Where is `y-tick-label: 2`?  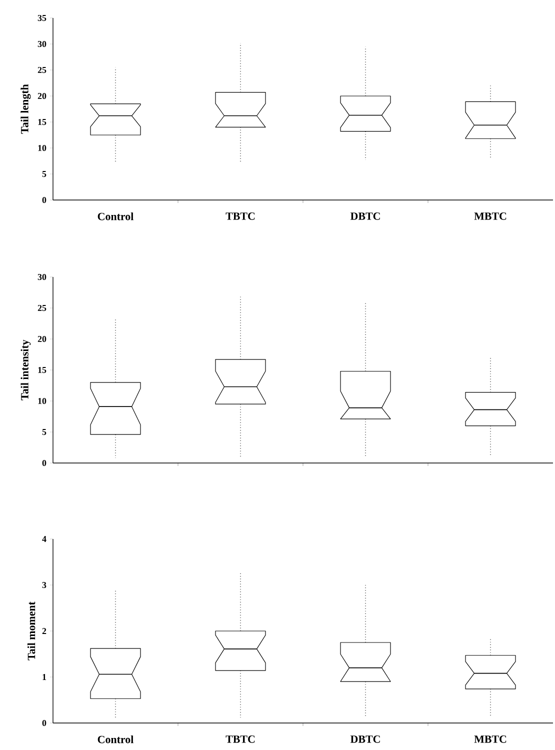 y-tick-label: 2 is located at coordinates (44, 631).